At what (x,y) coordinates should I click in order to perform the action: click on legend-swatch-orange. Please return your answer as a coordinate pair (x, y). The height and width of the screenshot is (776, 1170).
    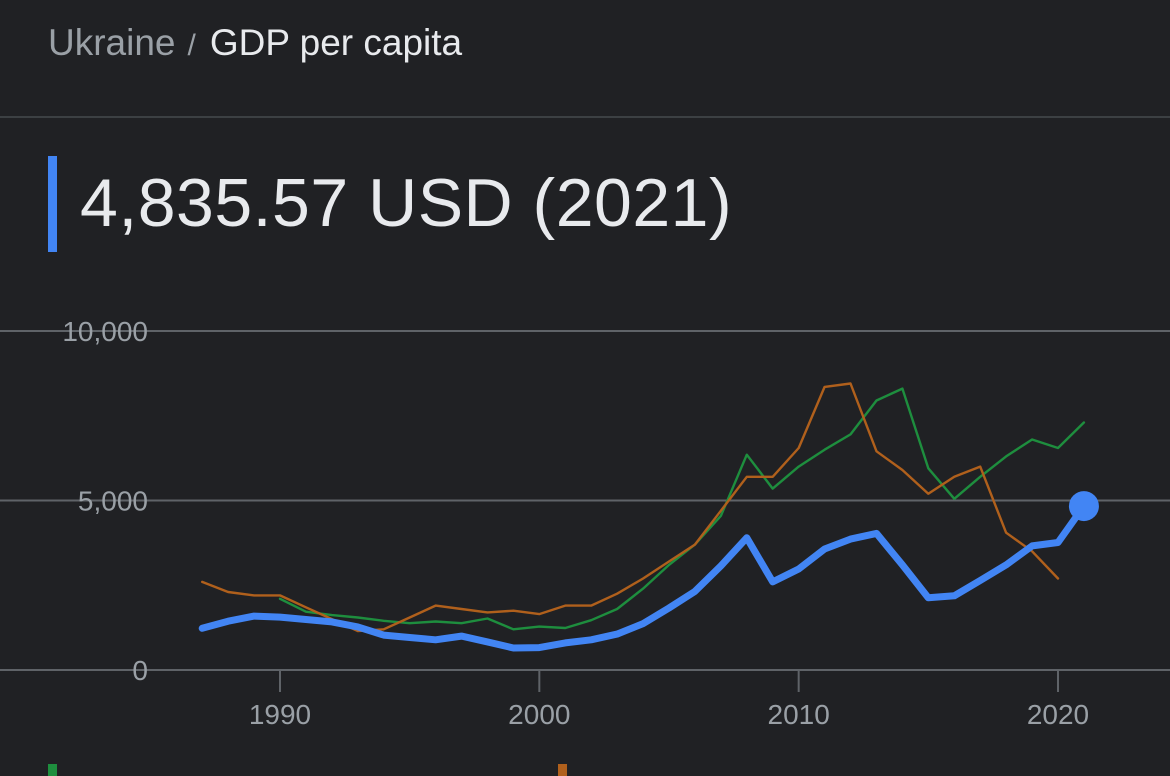
    Looking at the image, I should click on (562, 770).